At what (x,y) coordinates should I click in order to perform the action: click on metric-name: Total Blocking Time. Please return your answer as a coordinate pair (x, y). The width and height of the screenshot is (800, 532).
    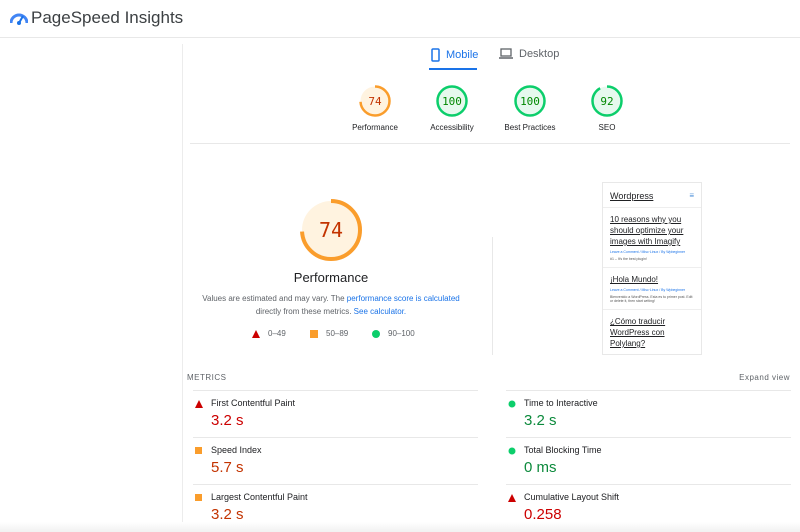
    Looking at the image, I should click on (563, 450).